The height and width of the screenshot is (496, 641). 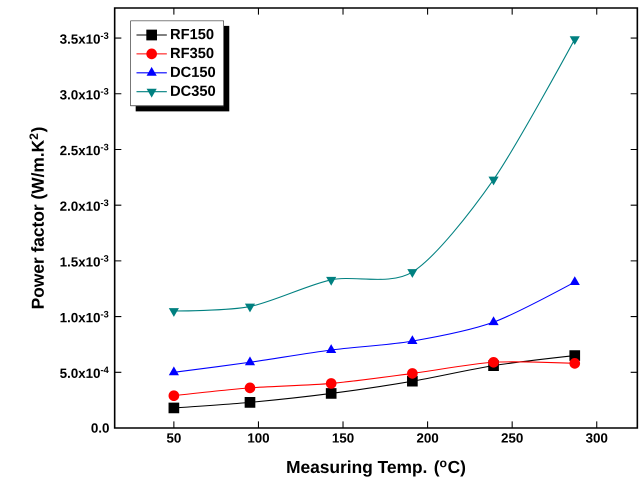 I want to click on y-tick-label: 3.0x10$^{-3}$, so click(x=84, y=94).